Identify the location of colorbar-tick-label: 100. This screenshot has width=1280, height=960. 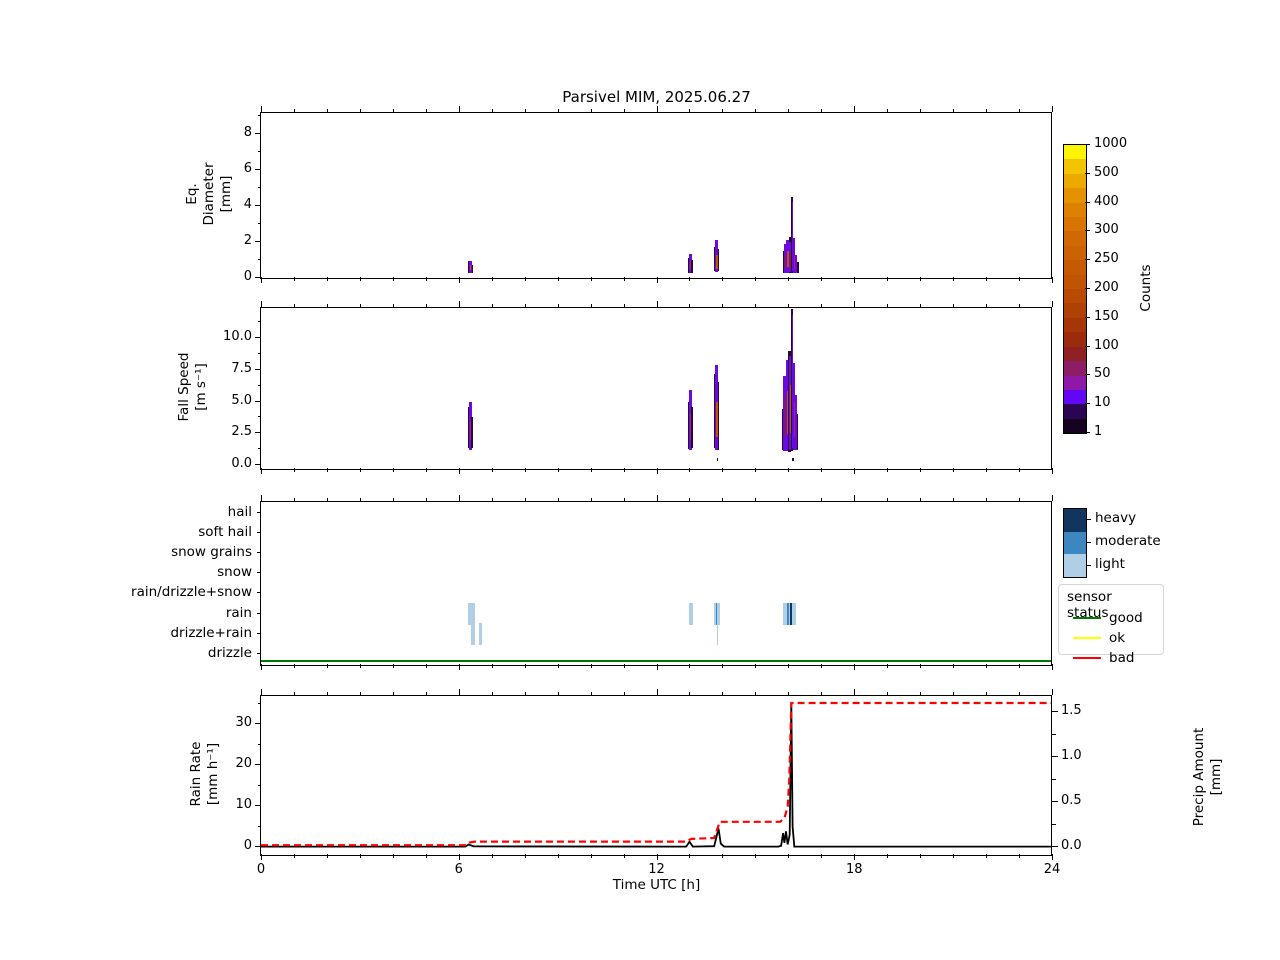
(1106, 345).